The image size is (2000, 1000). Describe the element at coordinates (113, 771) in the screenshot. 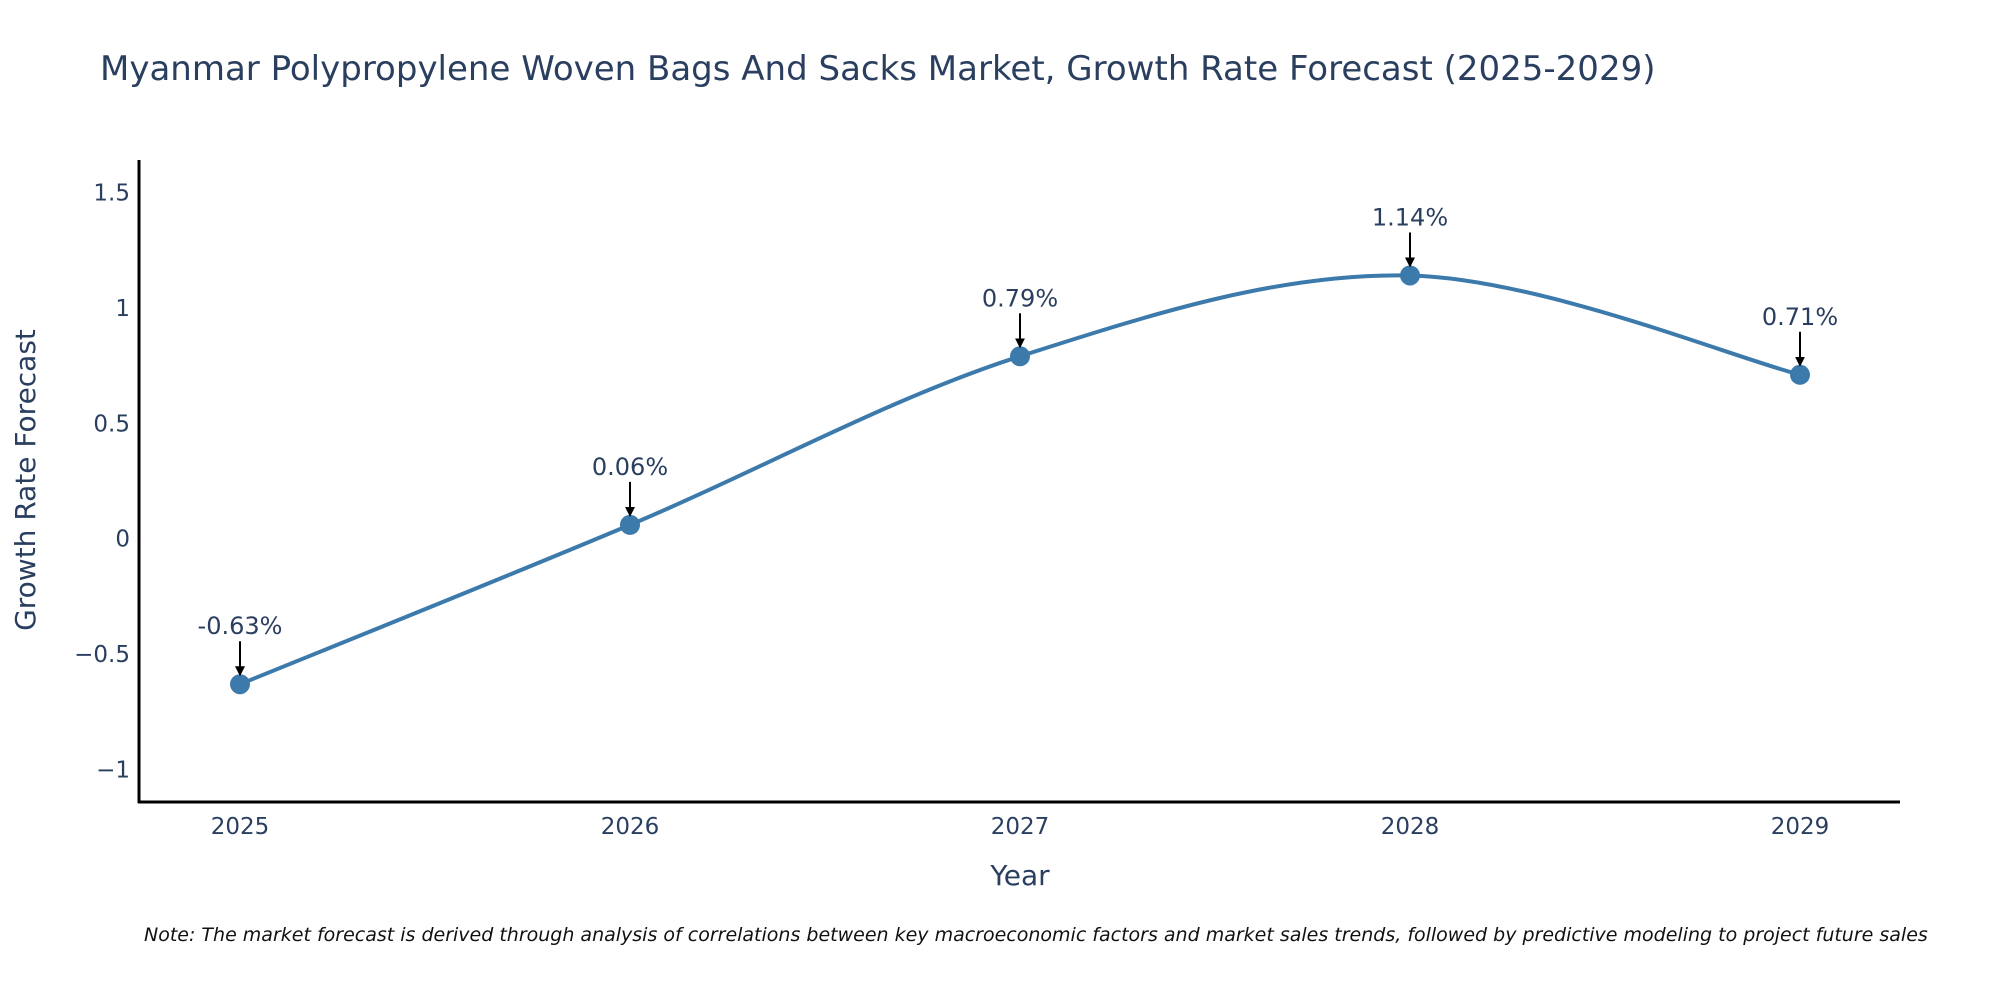

I see `y-tick-label: −1` at that location.